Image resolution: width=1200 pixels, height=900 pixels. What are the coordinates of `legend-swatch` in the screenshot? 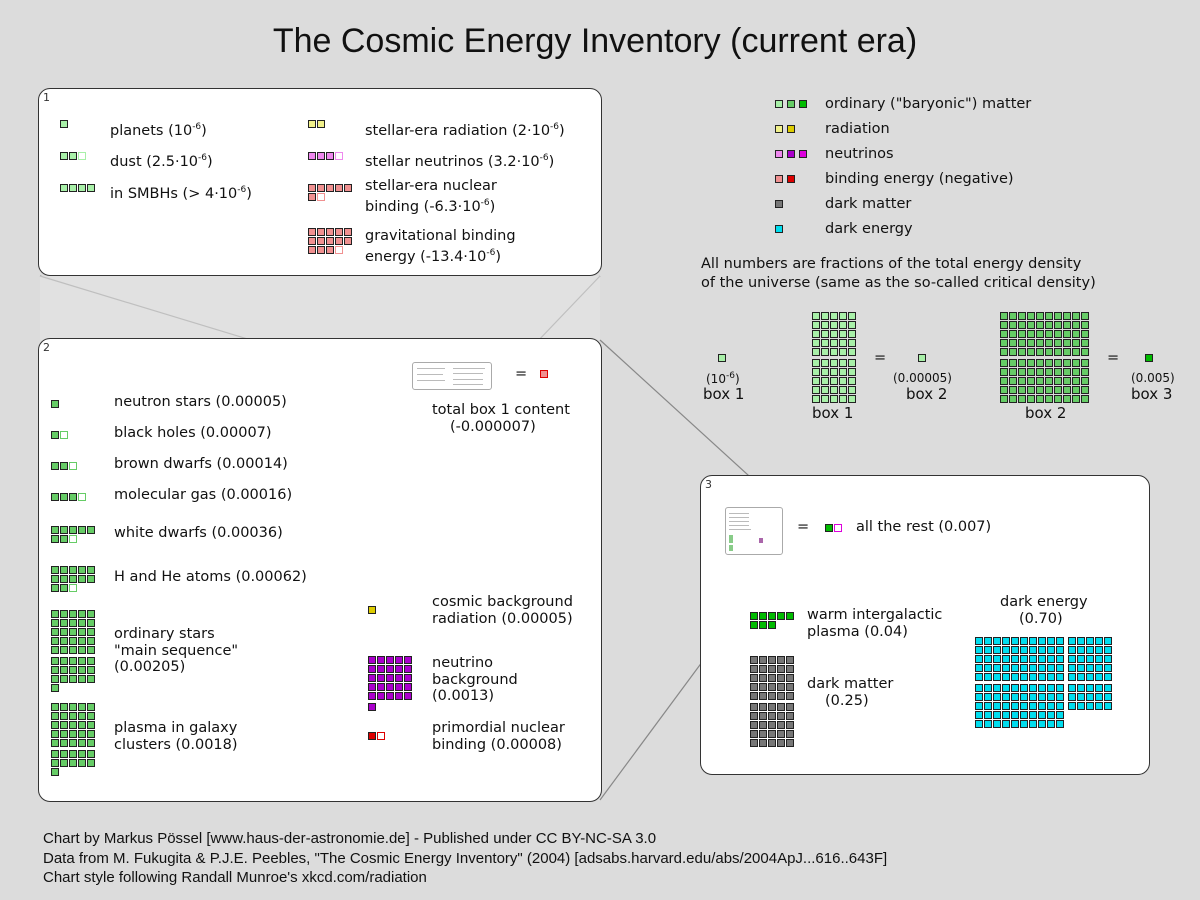 It's located at (803, 154).